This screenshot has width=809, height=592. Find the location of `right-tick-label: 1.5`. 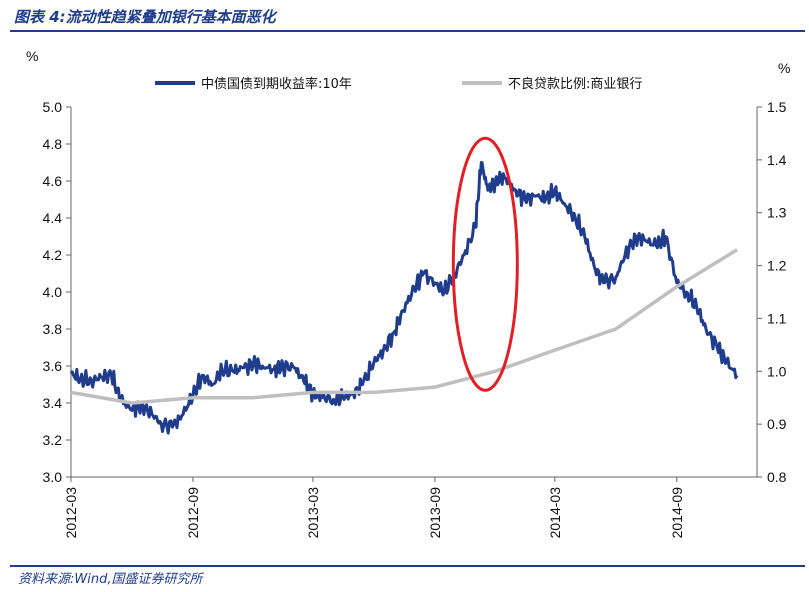

right-tick-label: 1.5 is located at coordinates (777, 107).